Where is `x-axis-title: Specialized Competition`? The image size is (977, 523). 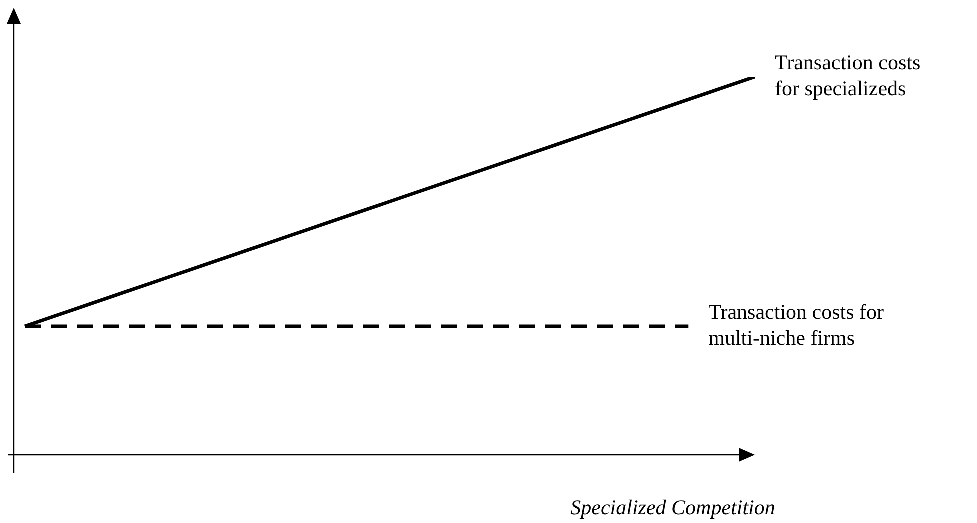
x-axis-title: Specialized Competition is located at coordinates (673, 508).